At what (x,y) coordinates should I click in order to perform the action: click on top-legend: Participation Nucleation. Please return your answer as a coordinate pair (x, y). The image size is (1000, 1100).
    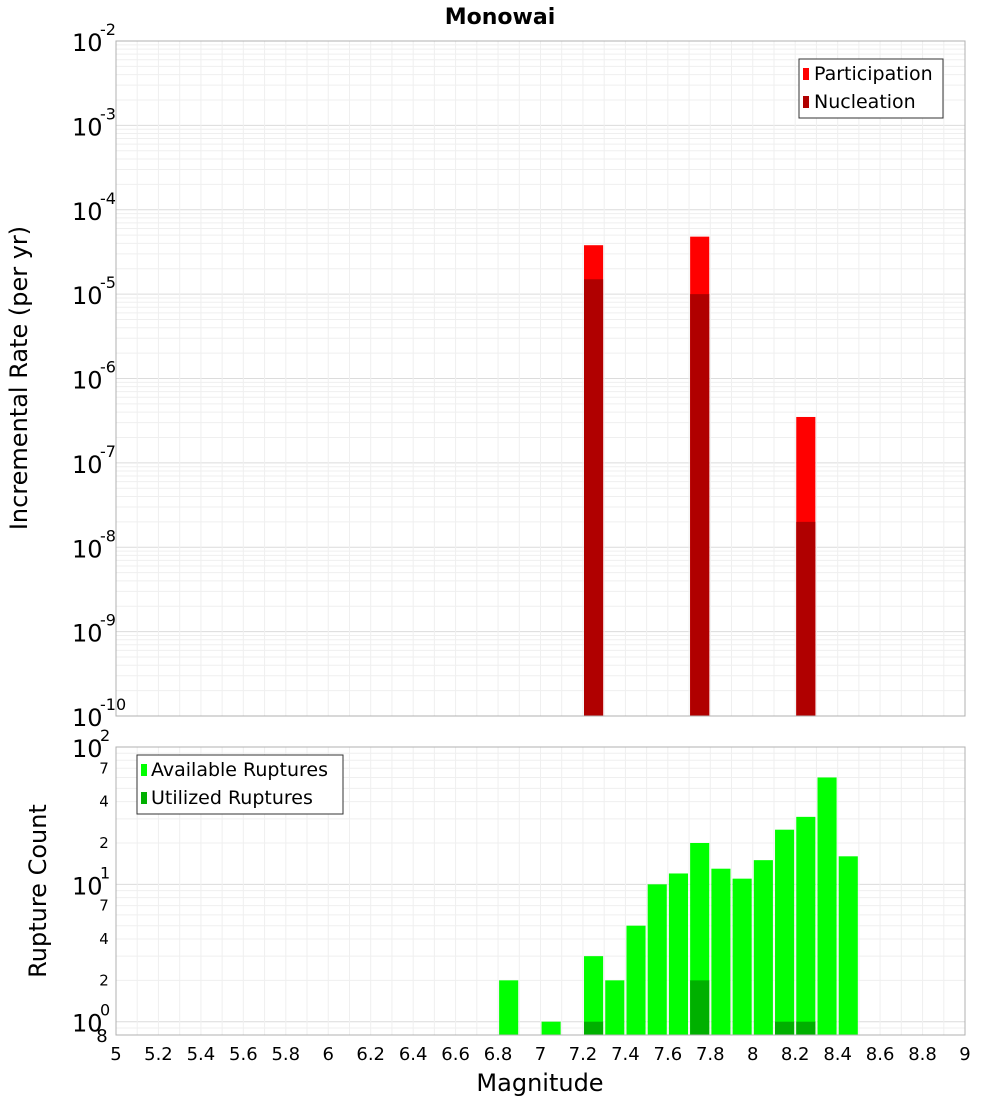
    Looking at the image, I should click on (871, 88).